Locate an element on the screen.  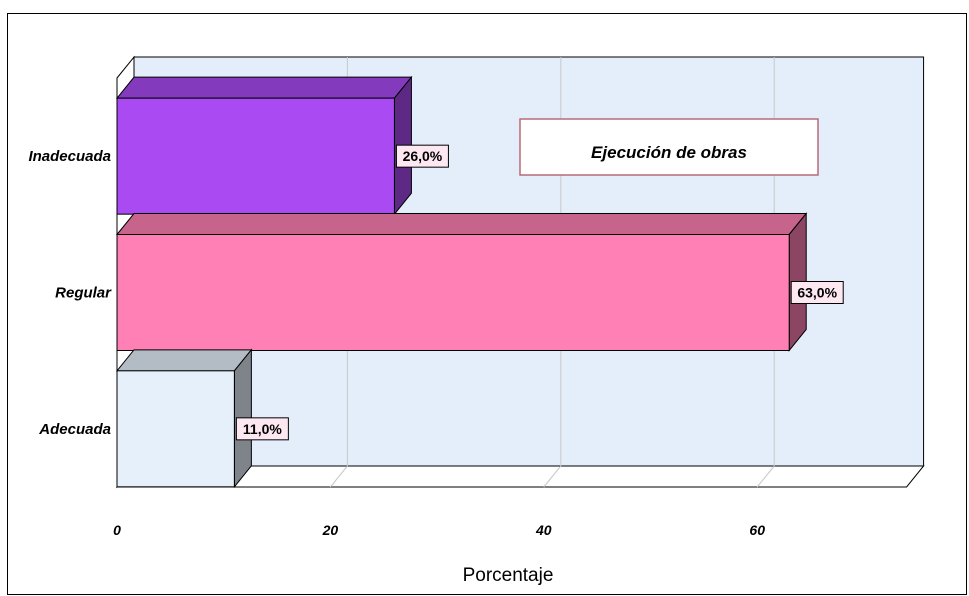
x-tick-label: 20 is located at coordinates (330, 530).